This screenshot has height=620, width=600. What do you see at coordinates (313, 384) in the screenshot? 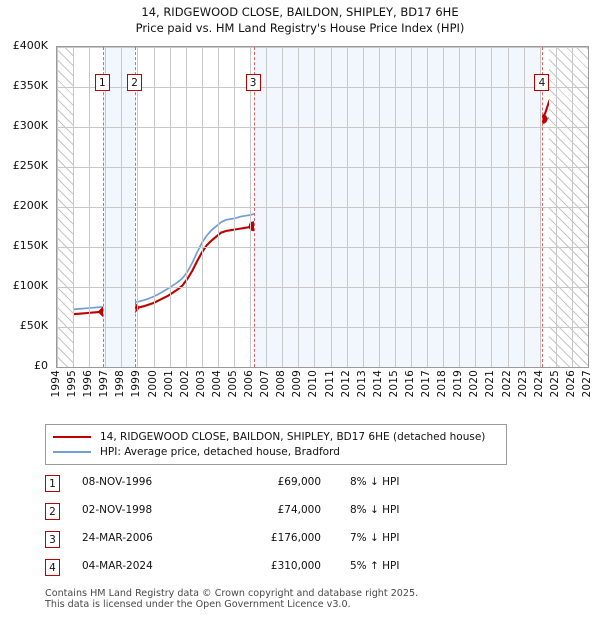
I see `x-axis-tick-label: 2010` at bounding box center [313, 384].